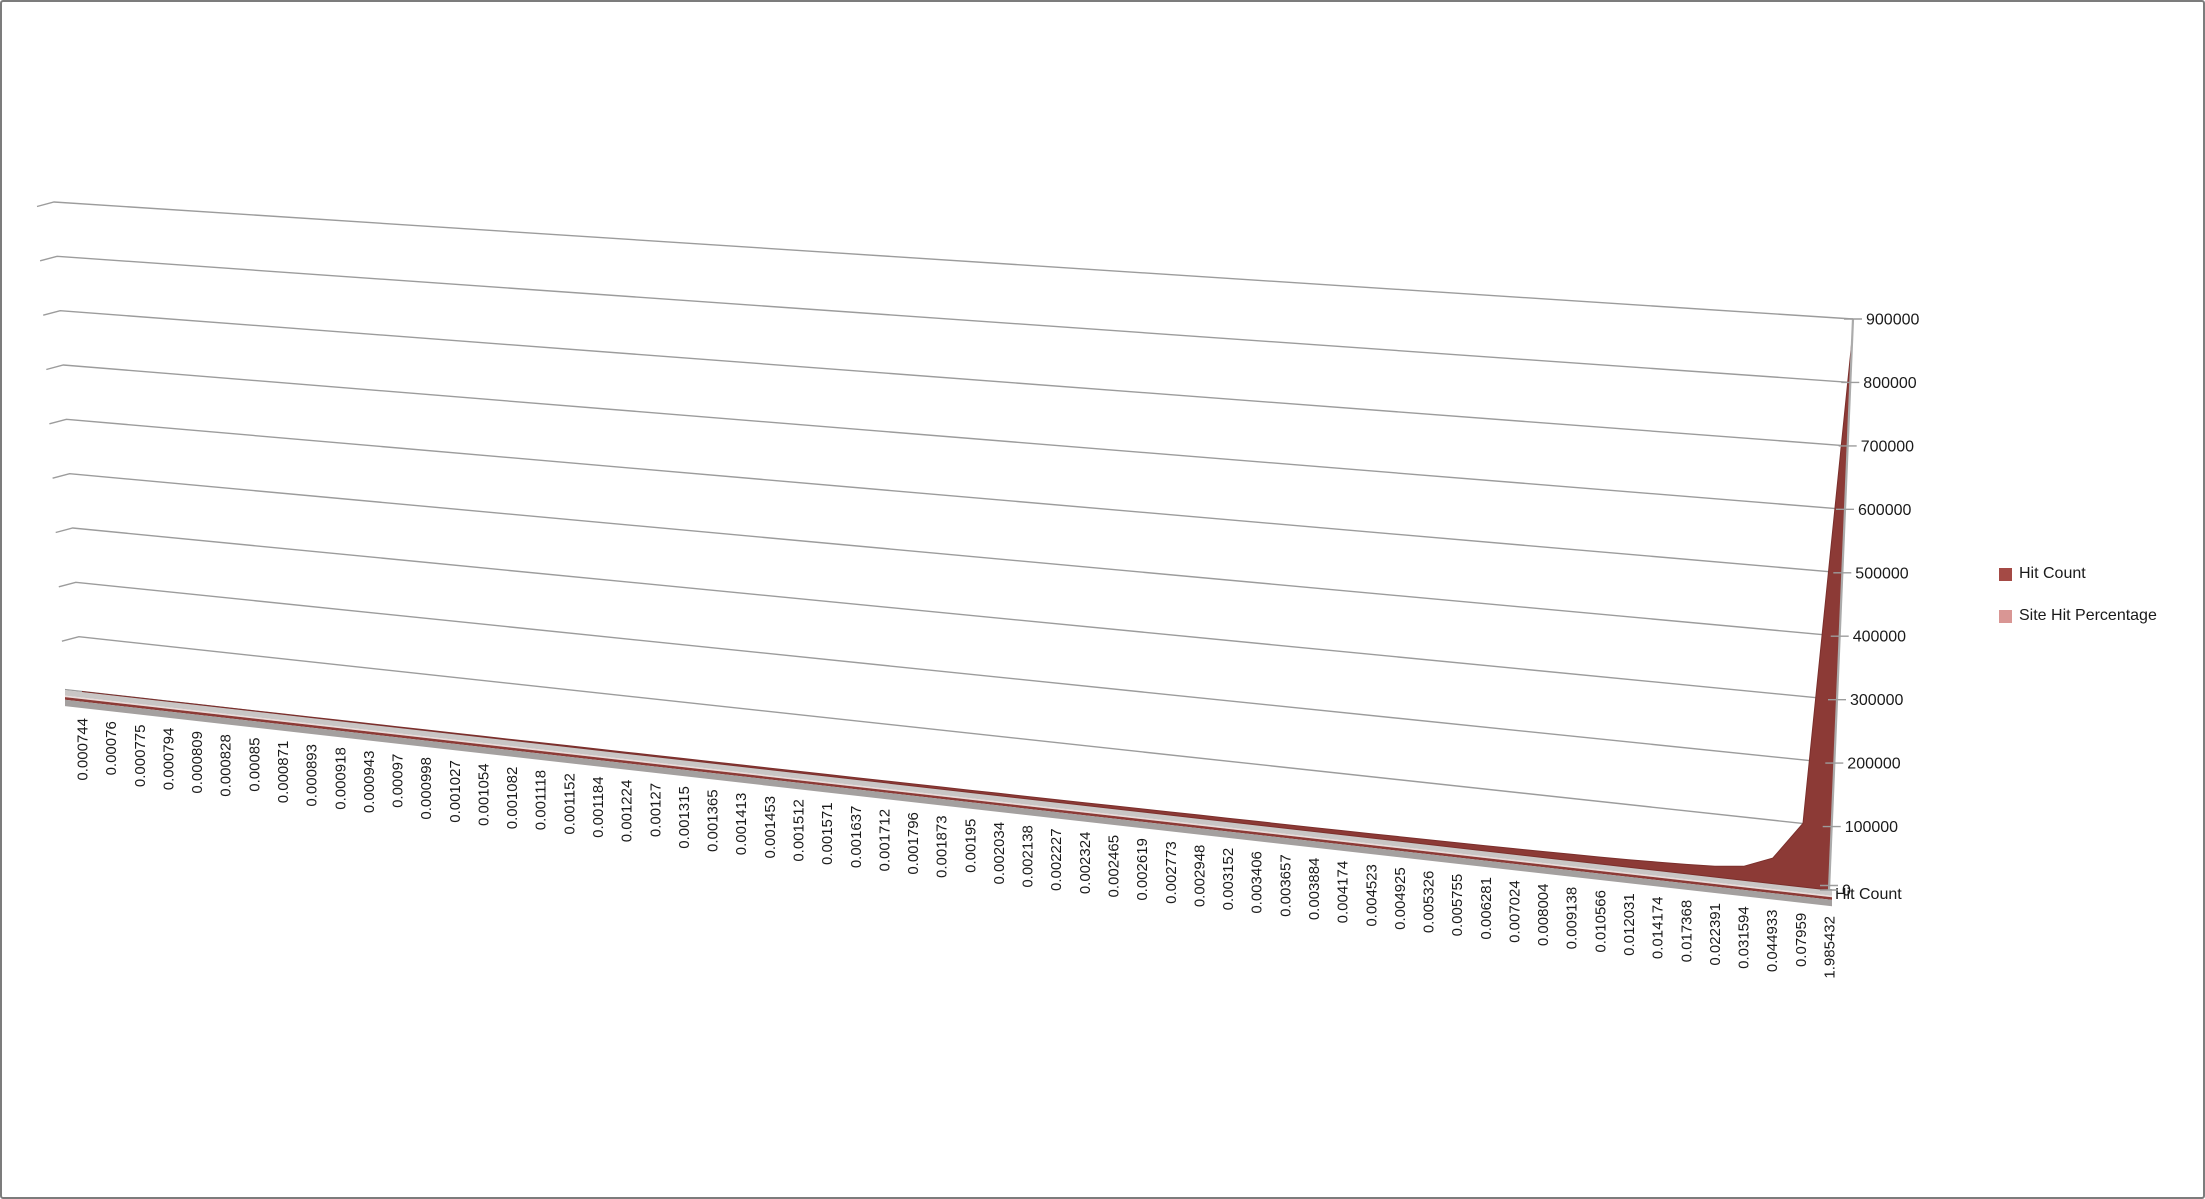 This screenshot has width=2205, height=1199. What do you see at coordinates (770, 827) in the screenshot?
I see `category-axis-label: 0.001453` at bounding box center [770, 827].